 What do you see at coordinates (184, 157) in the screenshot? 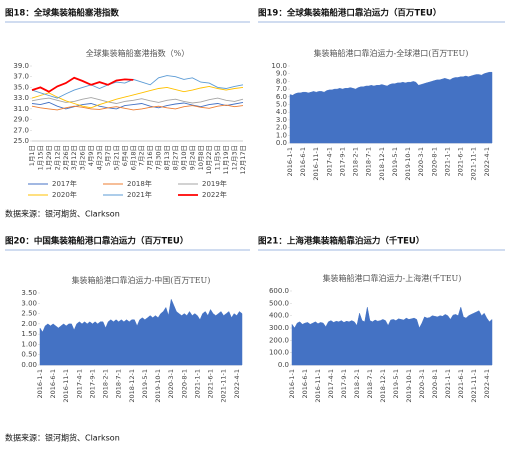
I see `x-tick-label: 9月10日` at bounding box center [184, 157].